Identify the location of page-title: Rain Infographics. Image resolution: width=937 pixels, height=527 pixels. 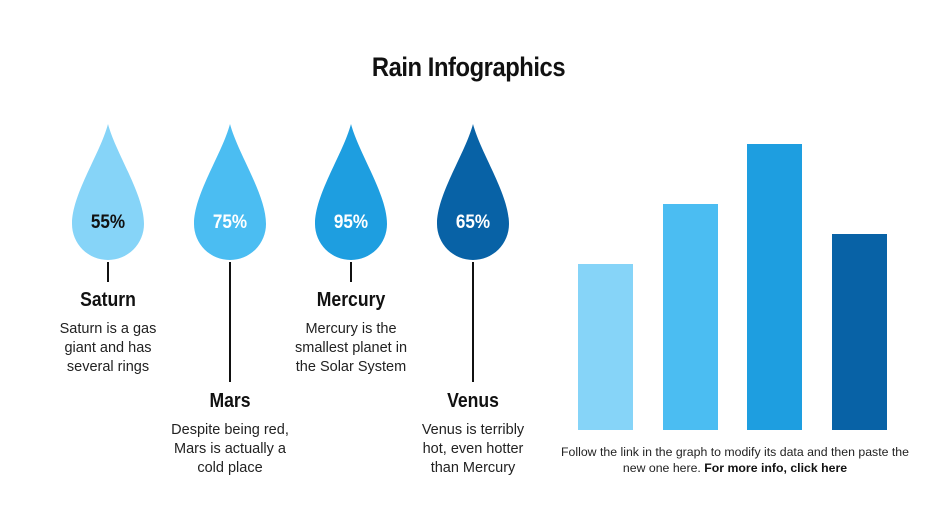
(468, 67).